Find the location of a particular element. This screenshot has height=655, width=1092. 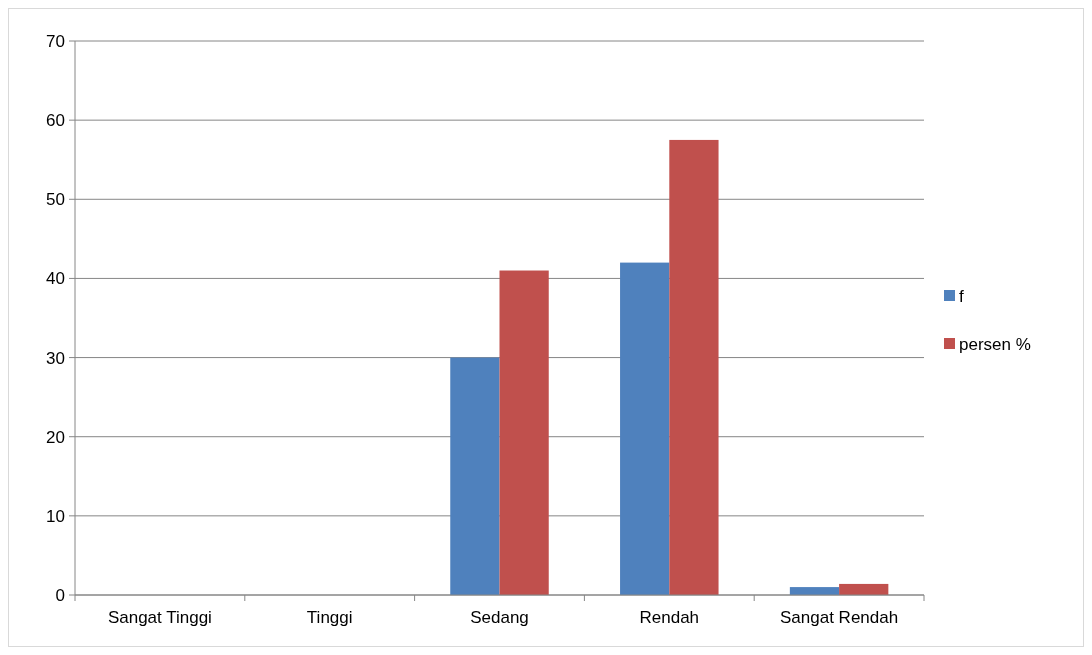

y-tick-label: 60 is located at coordinates (55, 121).